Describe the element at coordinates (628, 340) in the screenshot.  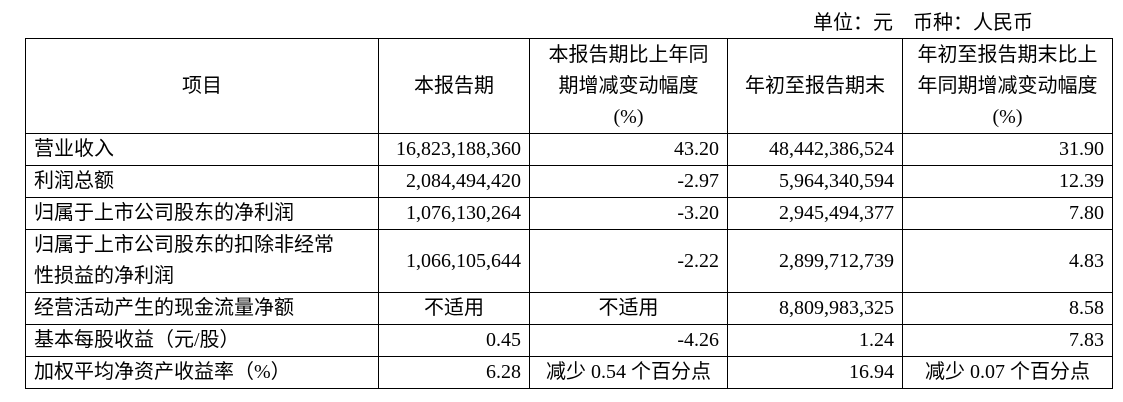
I see `value-cell: -4.26` at that location.